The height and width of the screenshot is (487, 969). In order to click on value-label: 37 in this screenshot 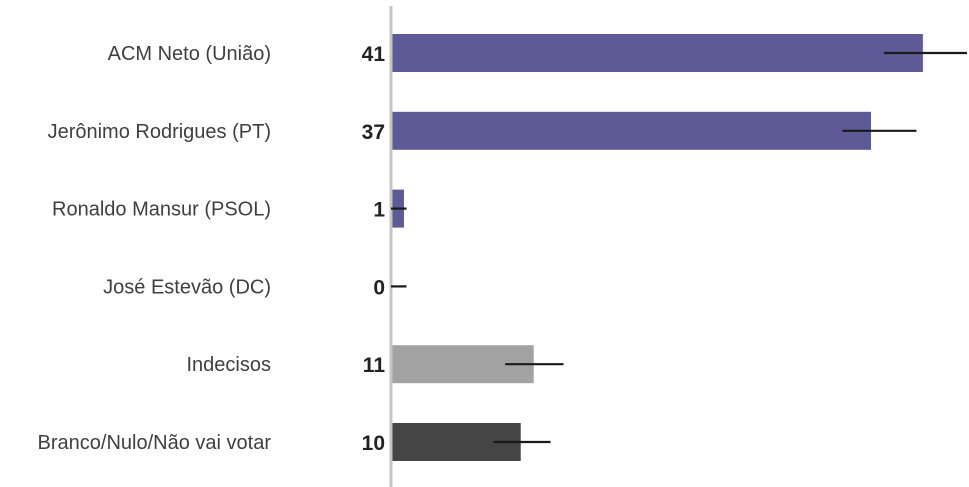, I will do `click(373, 132)`.